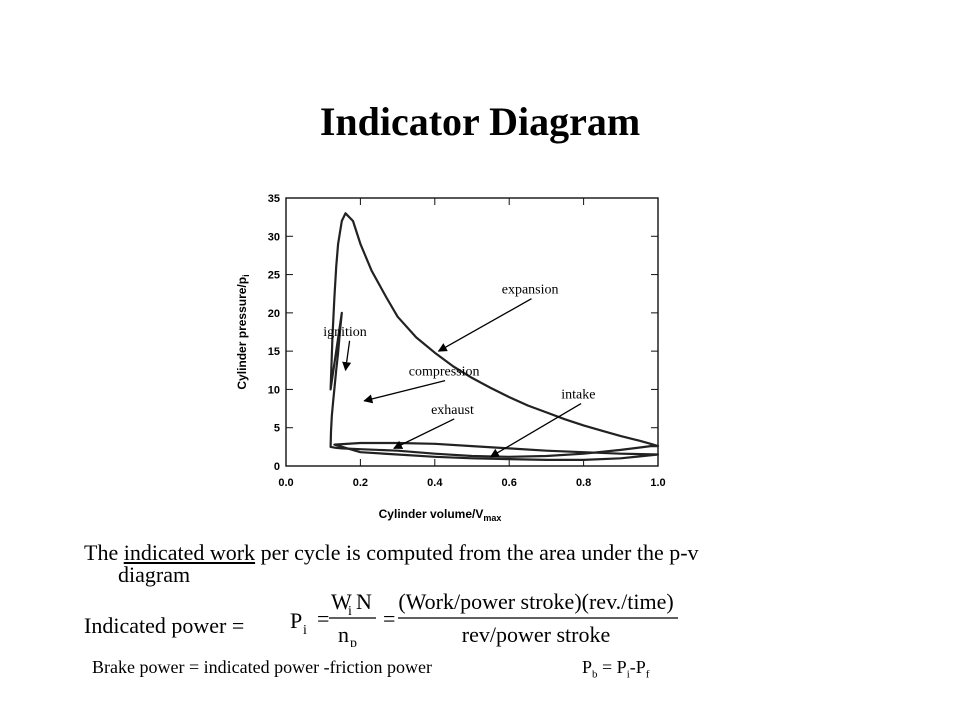 This screenshot has height=720, width=960. What do you see at coordinates (612, 667) in the screenshot?
I see `pb-eq: = P` at bounding box center [612, 667].